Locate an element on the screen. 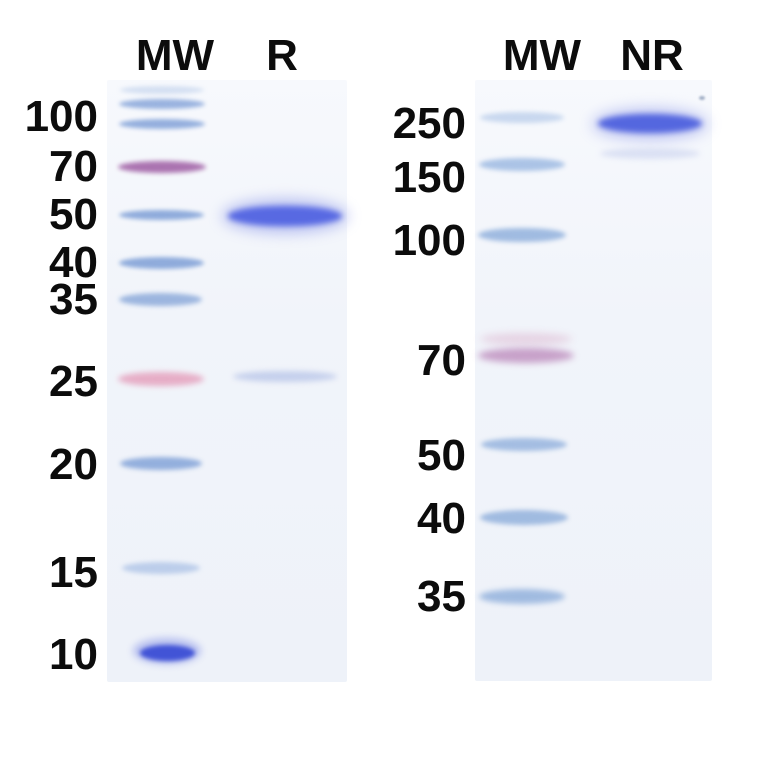  right-gel-debris-speck is located at coordinates (702, 98).